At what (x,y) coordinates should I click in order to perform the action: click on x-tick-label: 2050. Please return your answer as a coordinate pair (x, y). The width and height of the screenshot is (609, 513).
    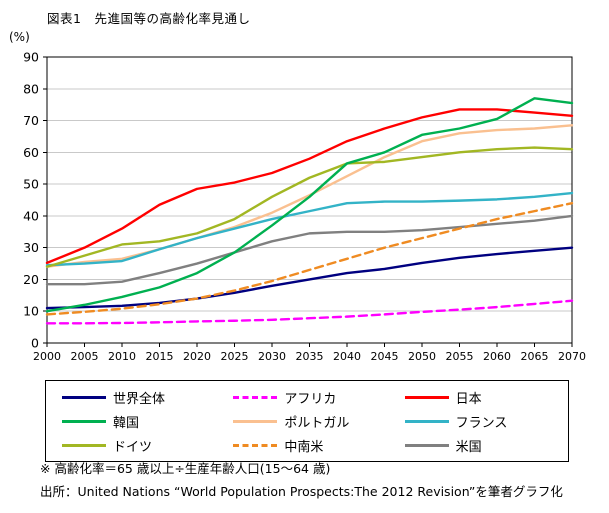
    Looking at the image, I should click on (422, 356).